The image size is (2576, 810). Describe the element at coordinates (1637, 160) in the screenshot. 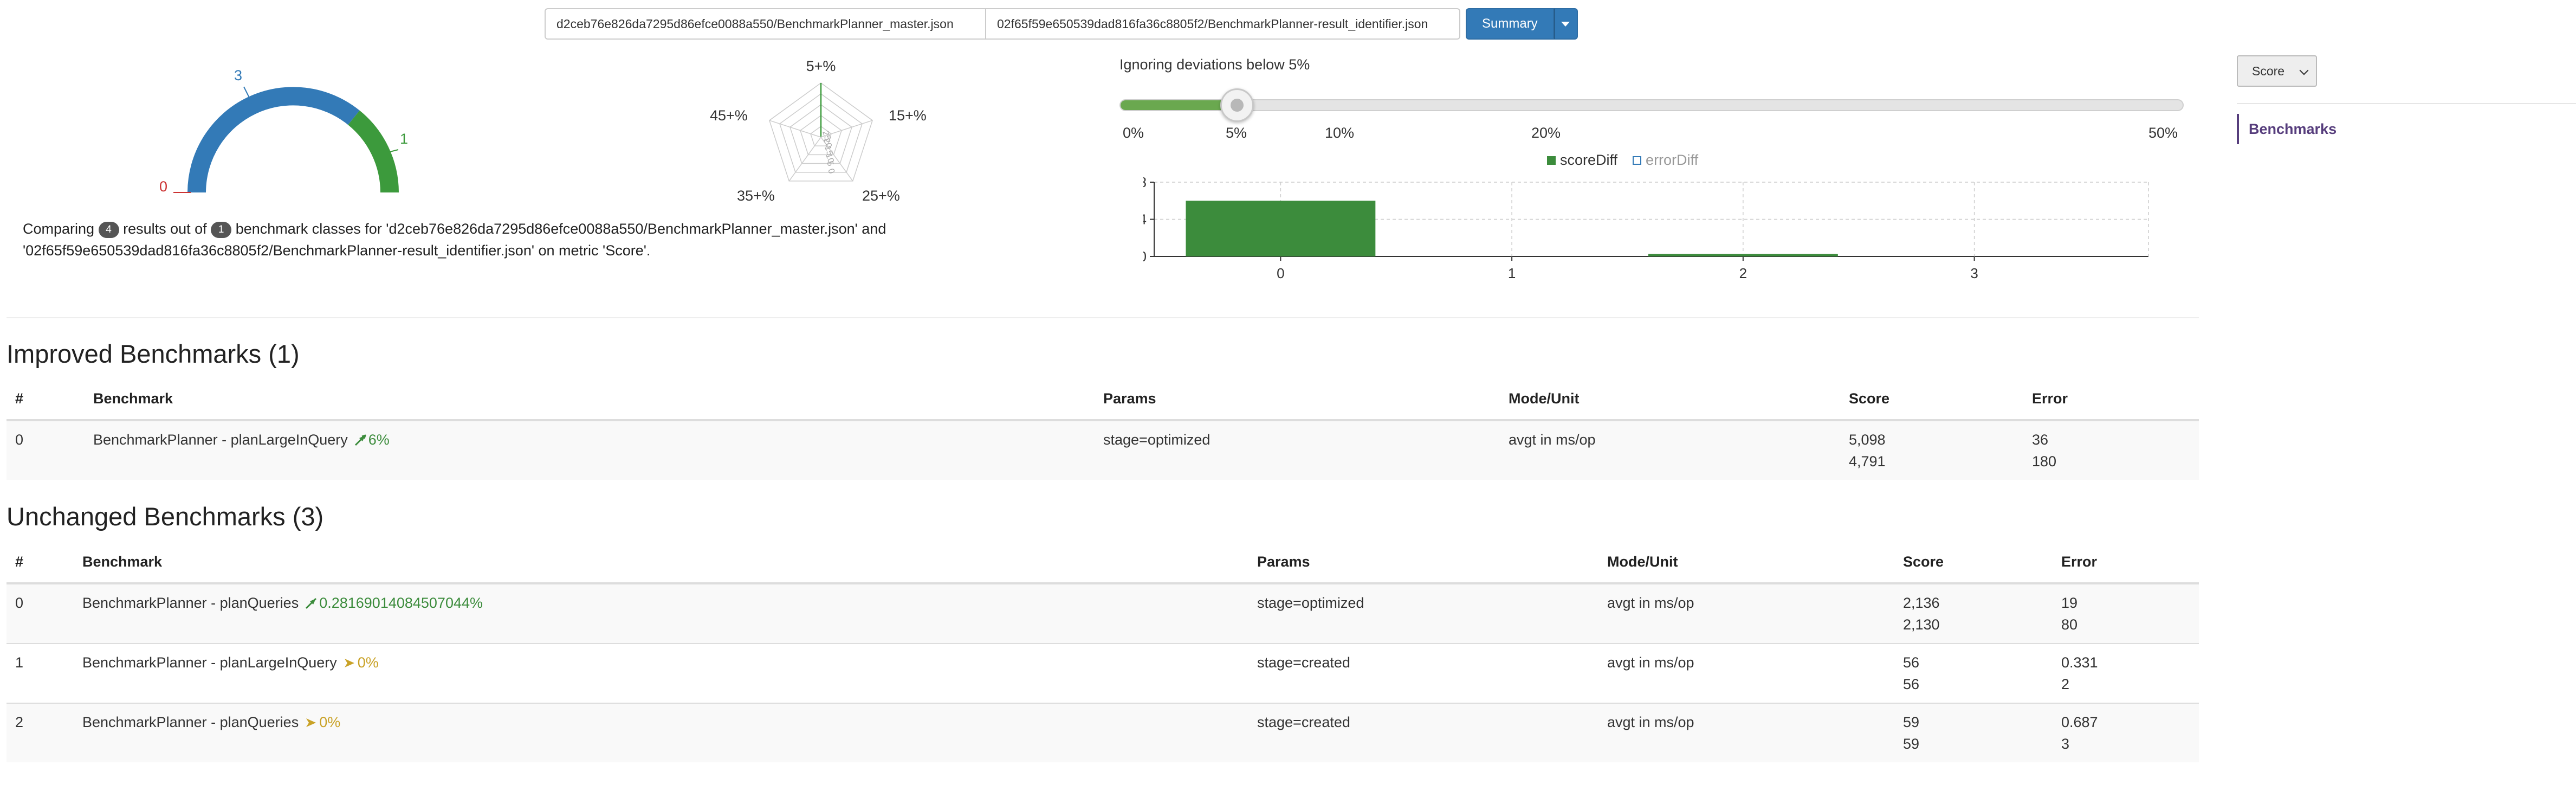

I see `error-swatch-icon` at that location.